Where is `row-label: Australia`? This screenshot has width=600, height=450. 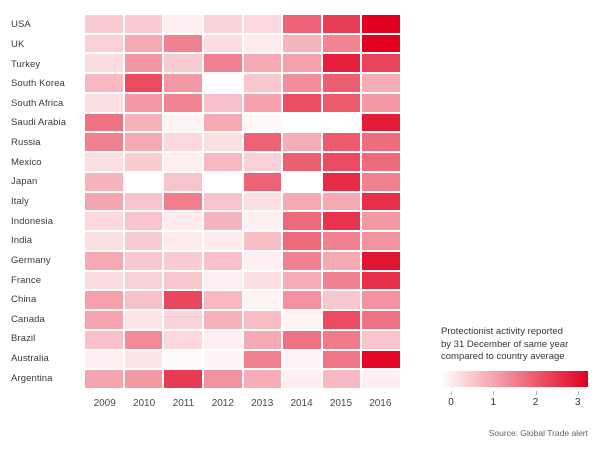 row-label: Australia is located at coordinates (30, 359).